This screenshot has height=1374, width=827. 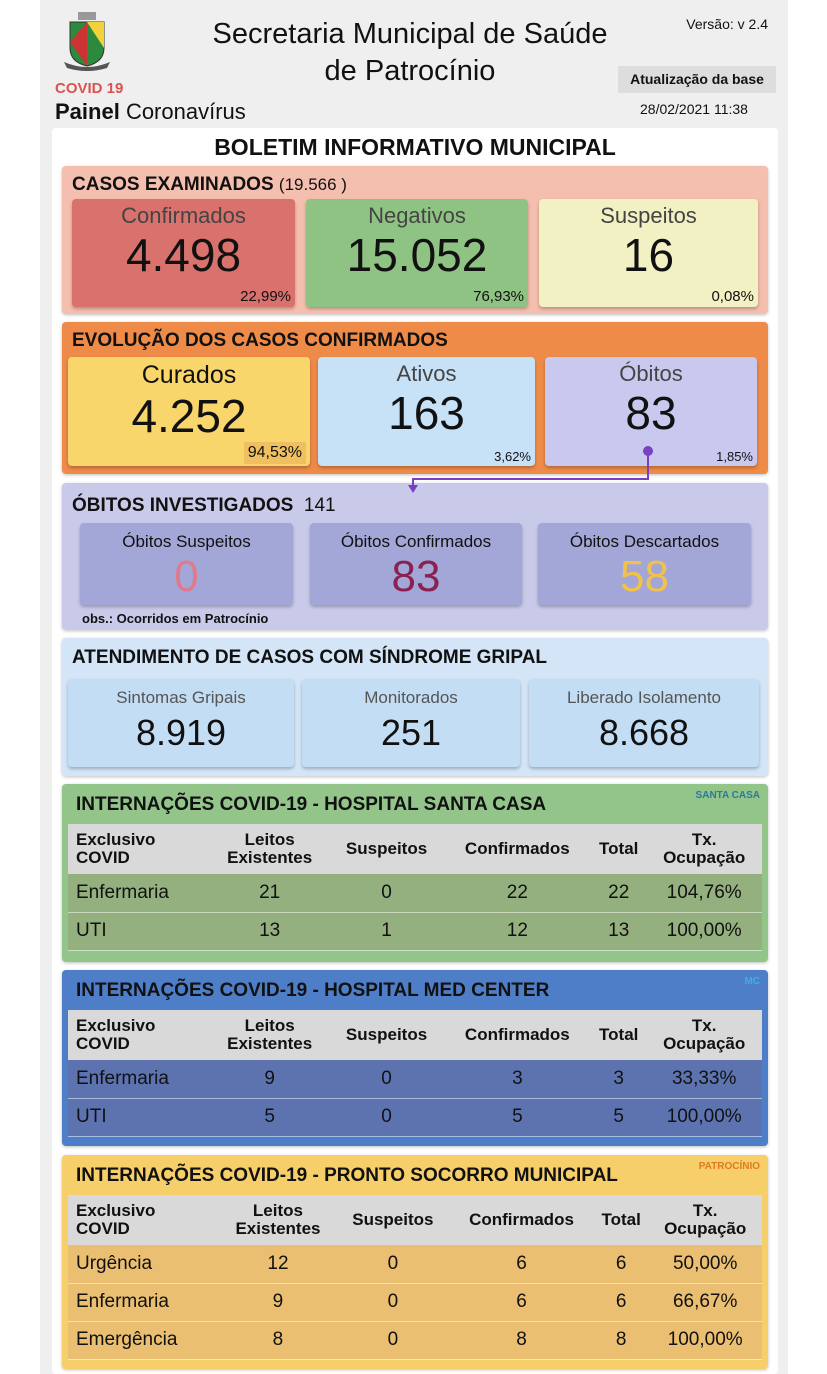 I want to click on deaths-total: 141, so click(x=319, y=505).